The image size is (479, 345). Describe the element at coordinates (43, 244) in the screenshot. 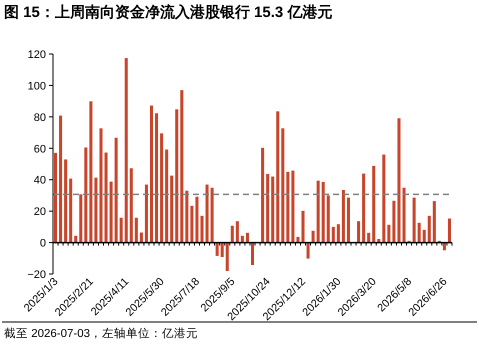

I see `y-tick-label: 0` at that location.